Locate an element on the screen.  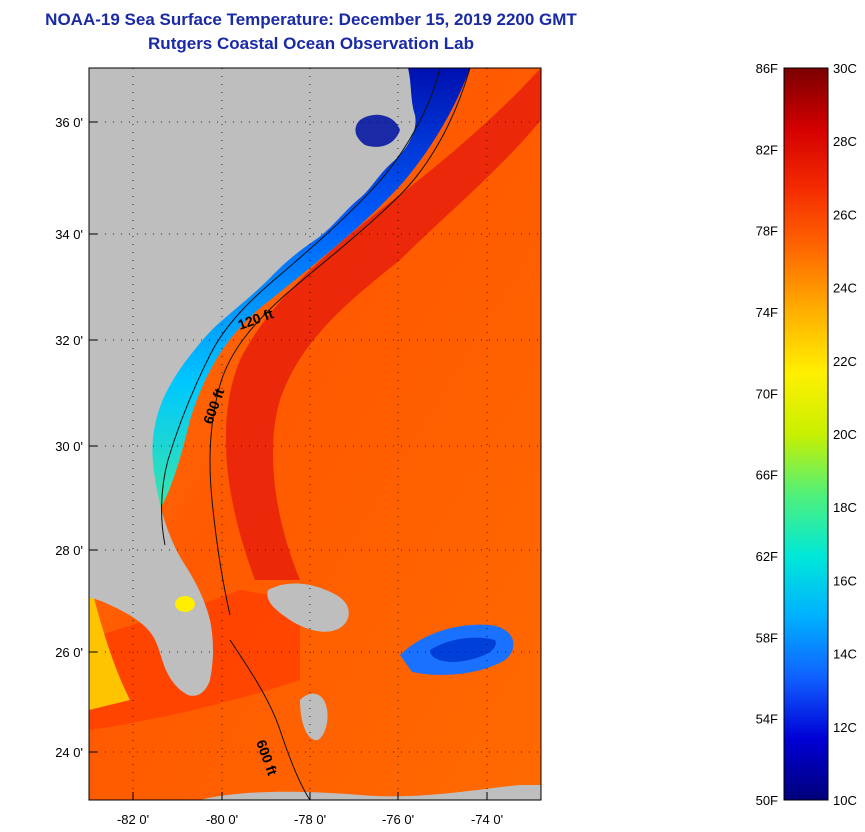
contour-600ft-south is located at coordinates (270, 719).